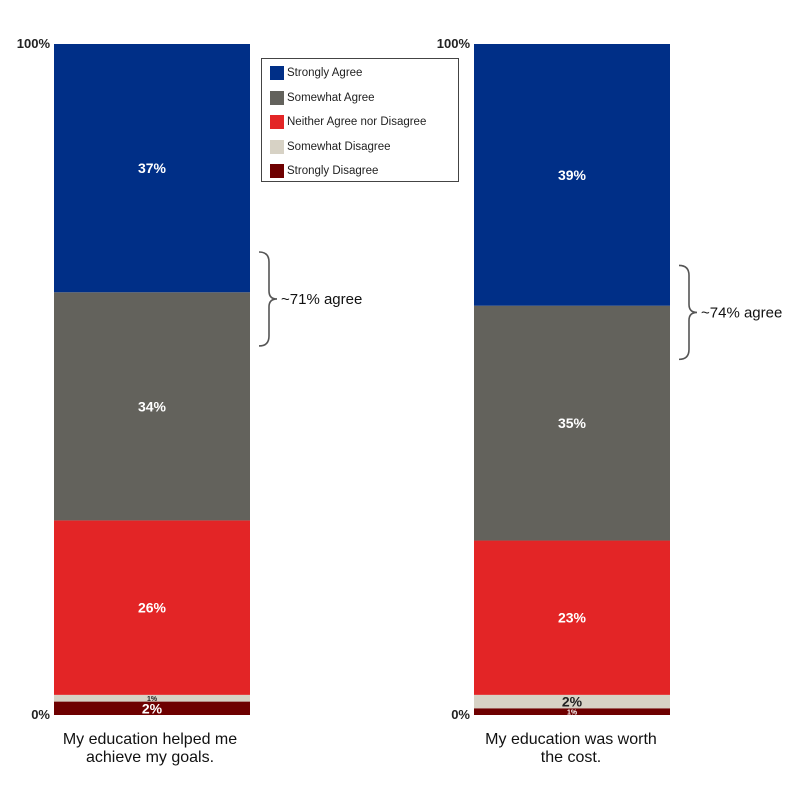  What do you see at coordinates (325, 73) in the screenshot?
I see `legend-label-0: Strongly Agree` at bounding box center [325, 73].